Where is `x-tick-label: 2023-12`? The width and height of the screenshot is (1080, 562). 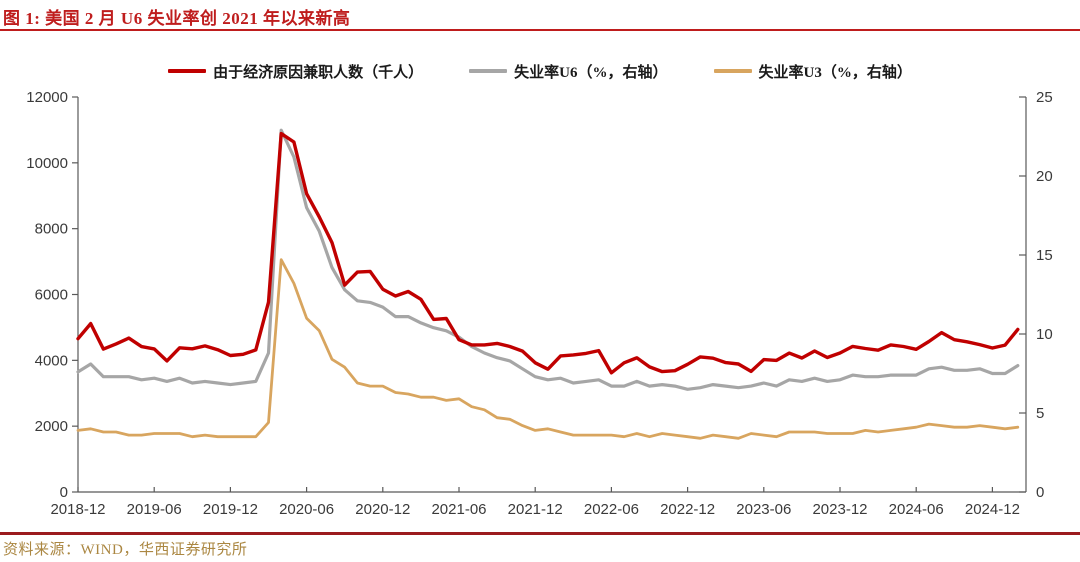
x-tick-label: 2023-12 is located at coordinates (839, 509).